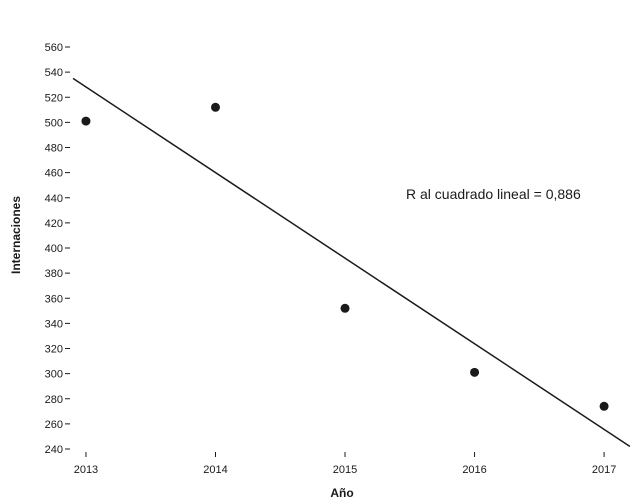 The width and height of the screenshot is (630, 500). I want to click on y-tick-label: 480, so click(54, 149).